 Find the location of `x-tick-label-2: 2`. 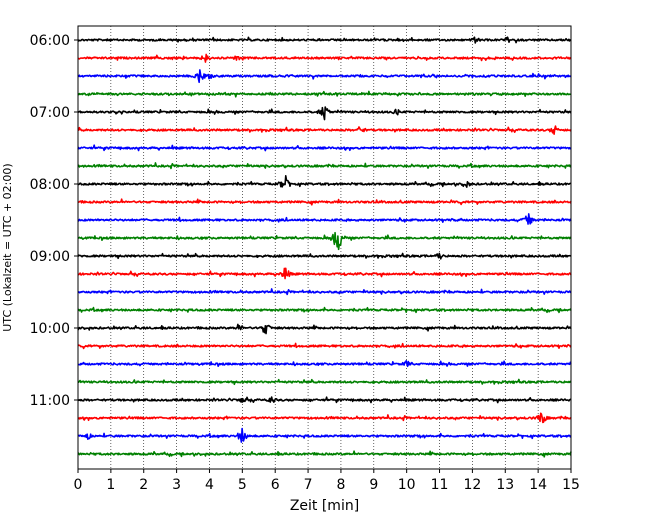

x-tick-label-2: 2 is located at coordinates (143, 485).